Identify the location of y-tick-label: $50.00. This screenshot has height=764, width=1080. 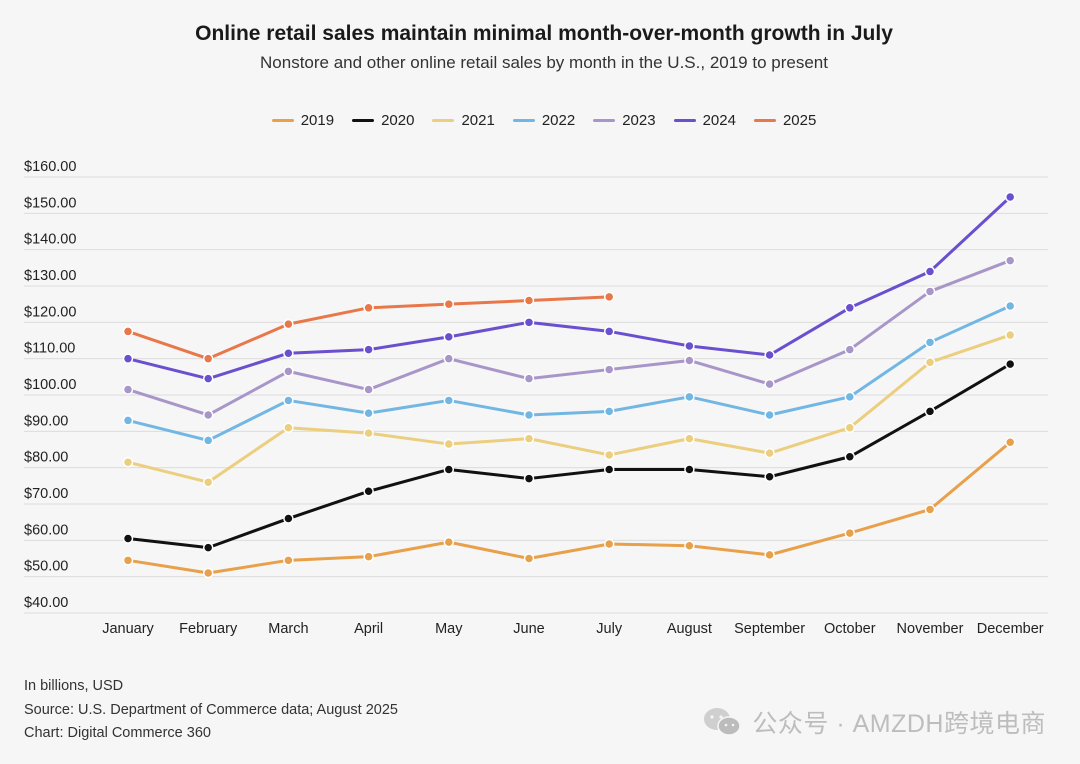
(46, 567).